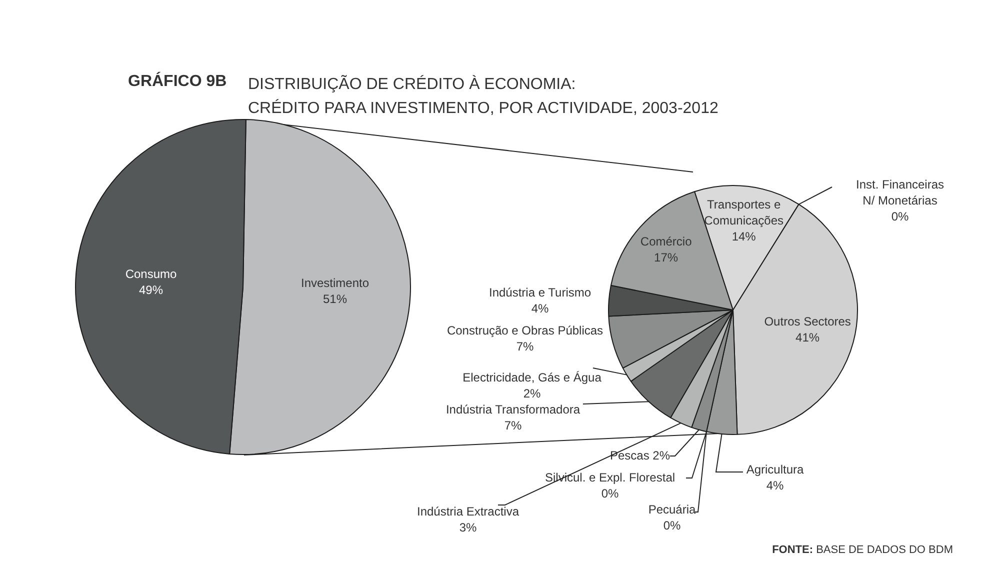 Image resolution: width=981 pixels, height=569 pixels. I want to click on chart-title: GRÁFICO 9B, so click(177, 82).